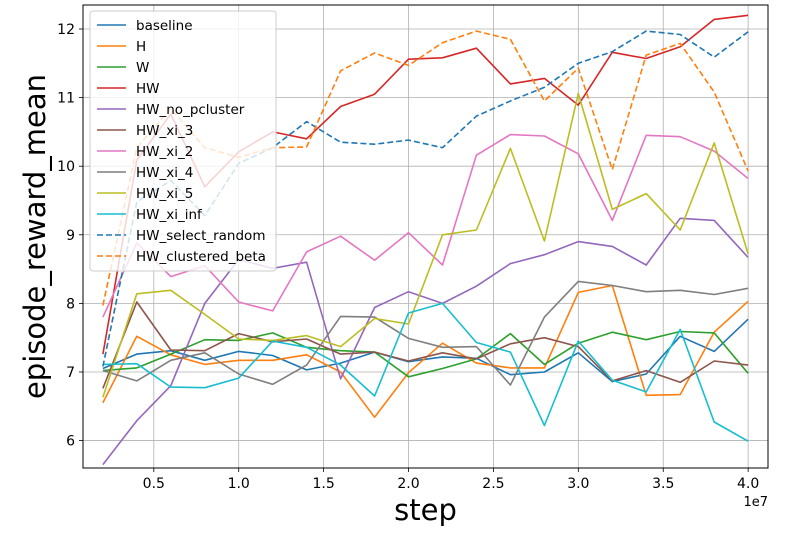  What do you see at coordinates (35, 236) in the screenshot?
I see `y-axis-title: episode_reward_mean` at bounding box center [35, 236].